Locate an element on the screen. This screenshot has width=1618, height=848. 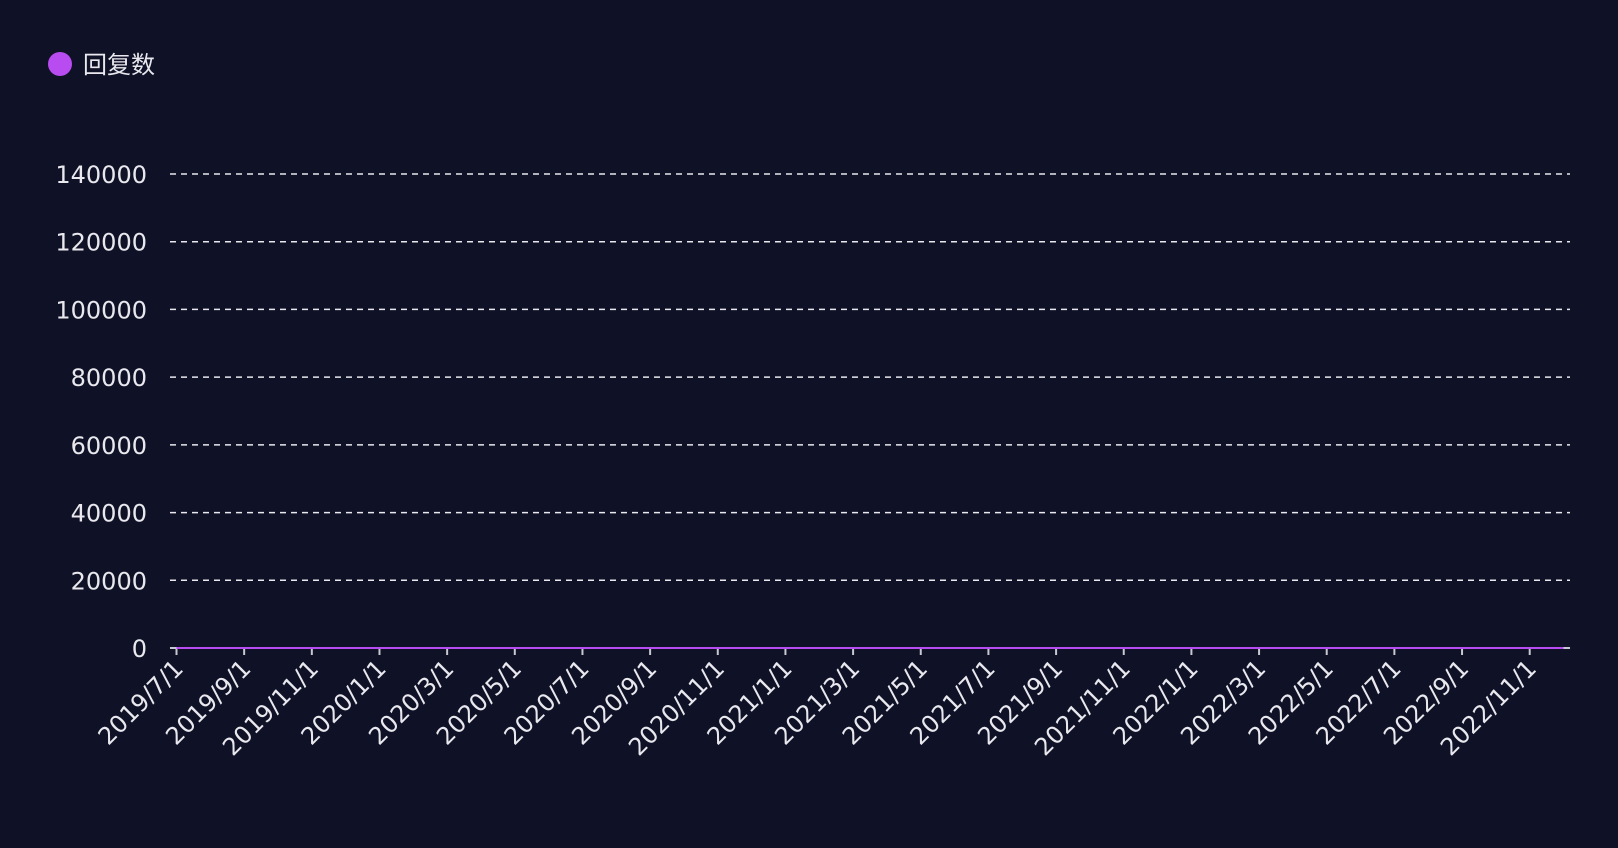
y-tick-label: 60000 is located at coordinates (109, 446).